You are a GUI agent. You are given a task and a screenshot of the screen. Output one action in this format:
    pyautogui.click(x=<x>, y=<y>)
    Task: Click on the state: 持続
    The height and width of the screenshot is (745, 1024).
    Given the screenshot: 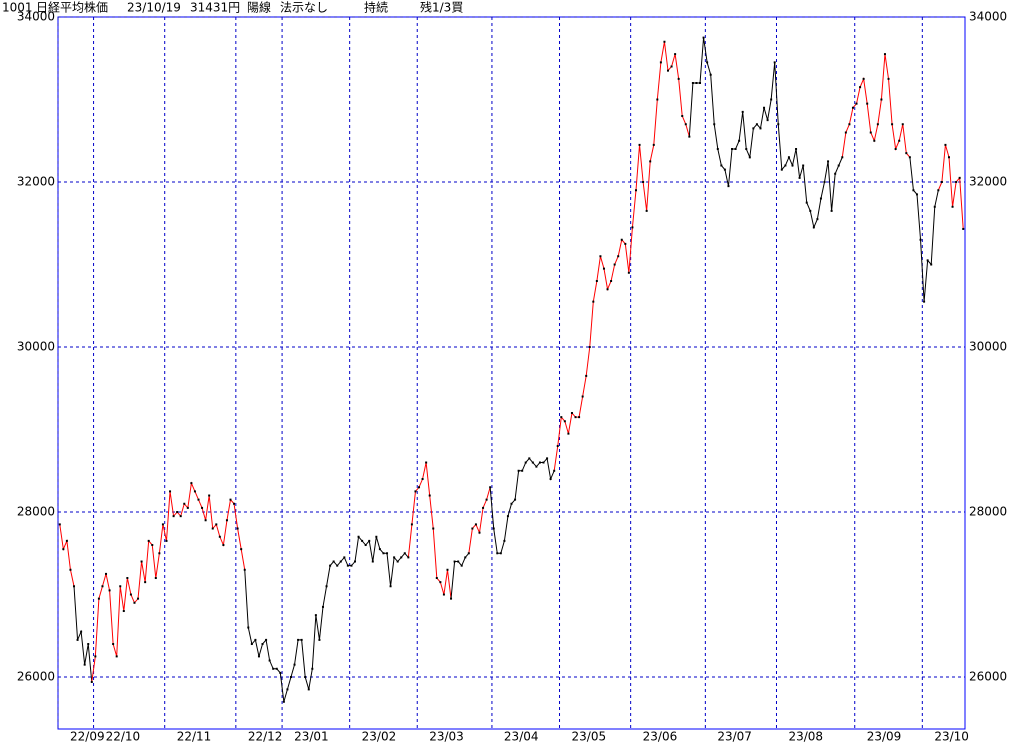 What is the action you would take?
    pyautogui.click(x=376, y=7)
    